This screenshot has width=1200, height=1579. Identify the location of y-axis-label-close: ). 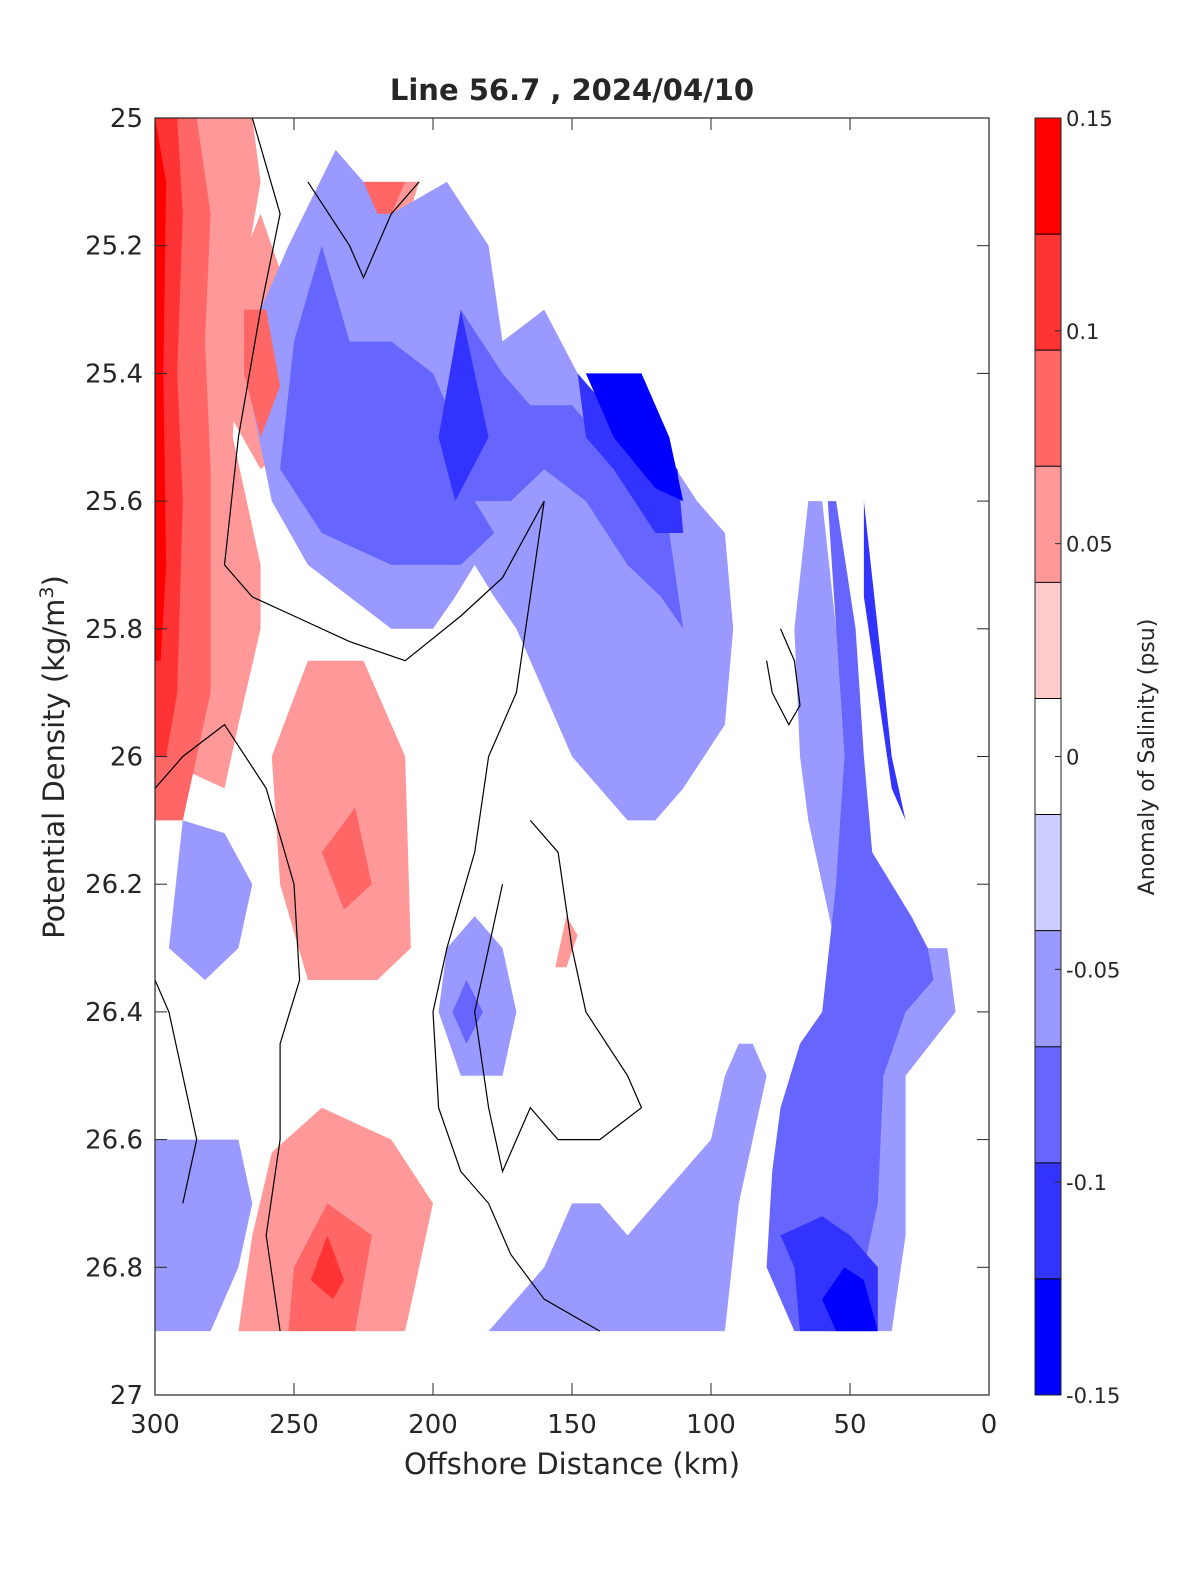
(54, 580).